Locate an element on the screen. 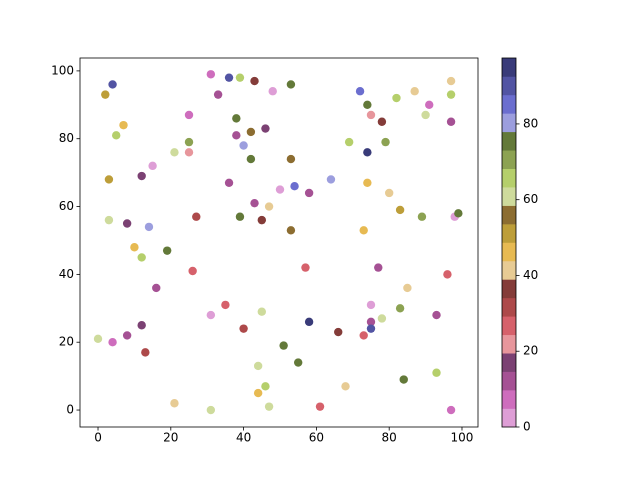 The width and height of the screenshot is (640, 480). x-tick-label: 40 is located at coordinates (243, 438).